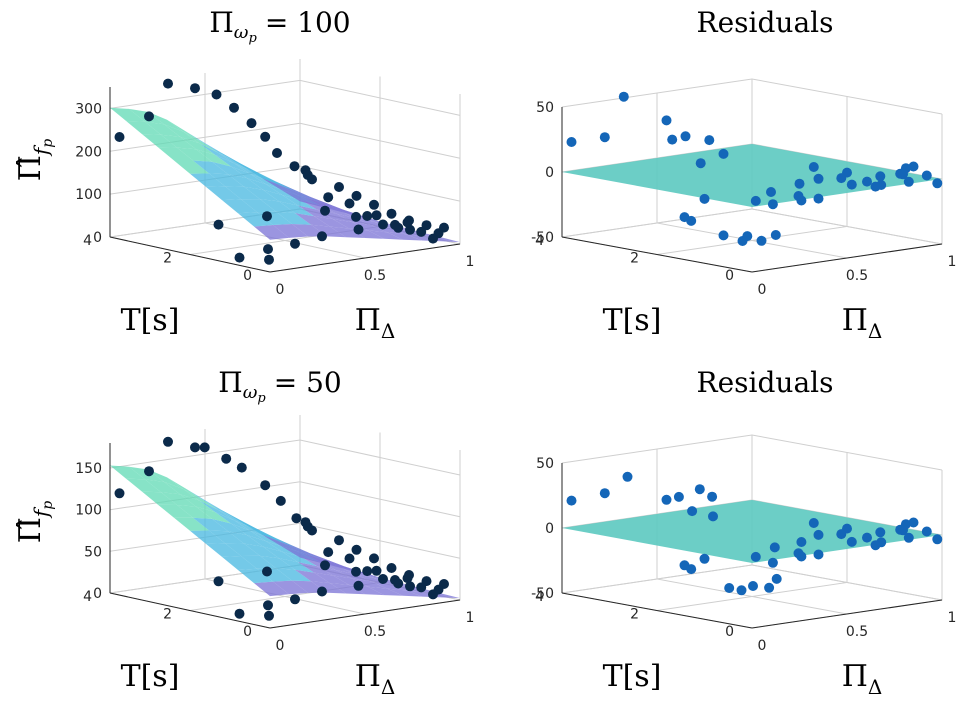  I want to click on z-tick-label: 150, so click(88, 469).